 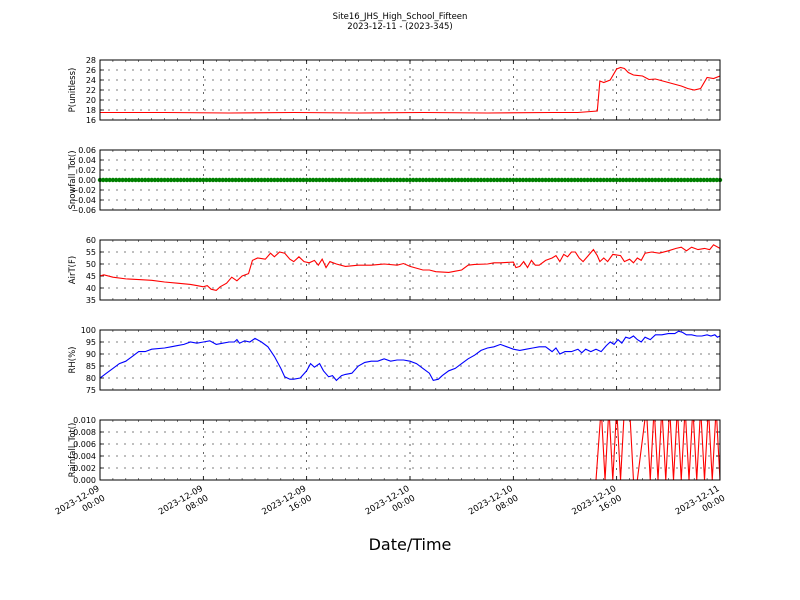 I want to click on y-tick-label: 24, so click(x=91, y=80).